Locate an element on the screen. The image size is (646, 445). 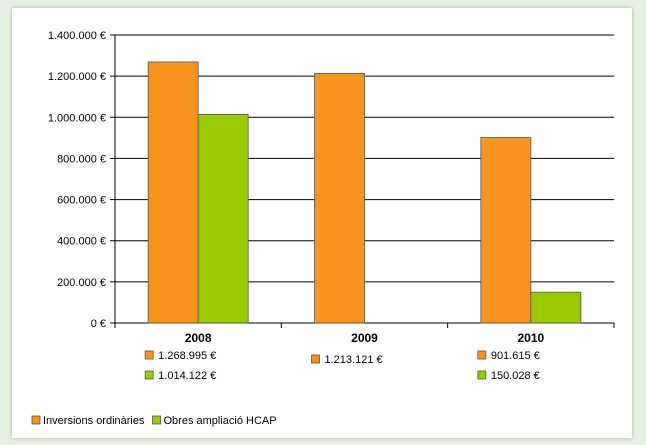
legend-entry: Inversions ordinàries is located at coordinates (94, 421).